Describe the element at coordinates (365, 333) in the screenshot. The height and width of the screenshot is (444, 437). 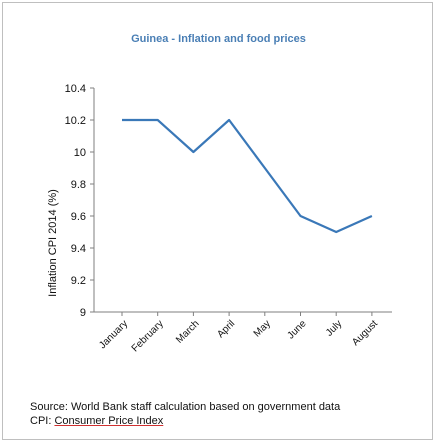
I see `x-tick-label: August` at that location.